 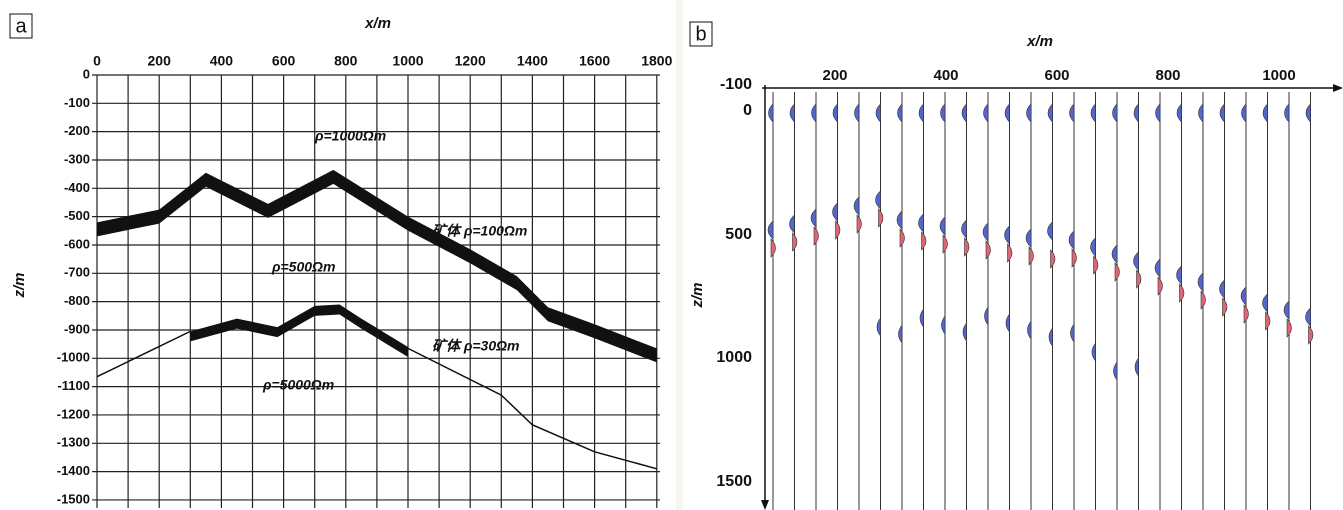 What do you see at coordinates (77, 158) in the screenshot?
I see `y-tick-label: -300` at bounding box center [77, 158].